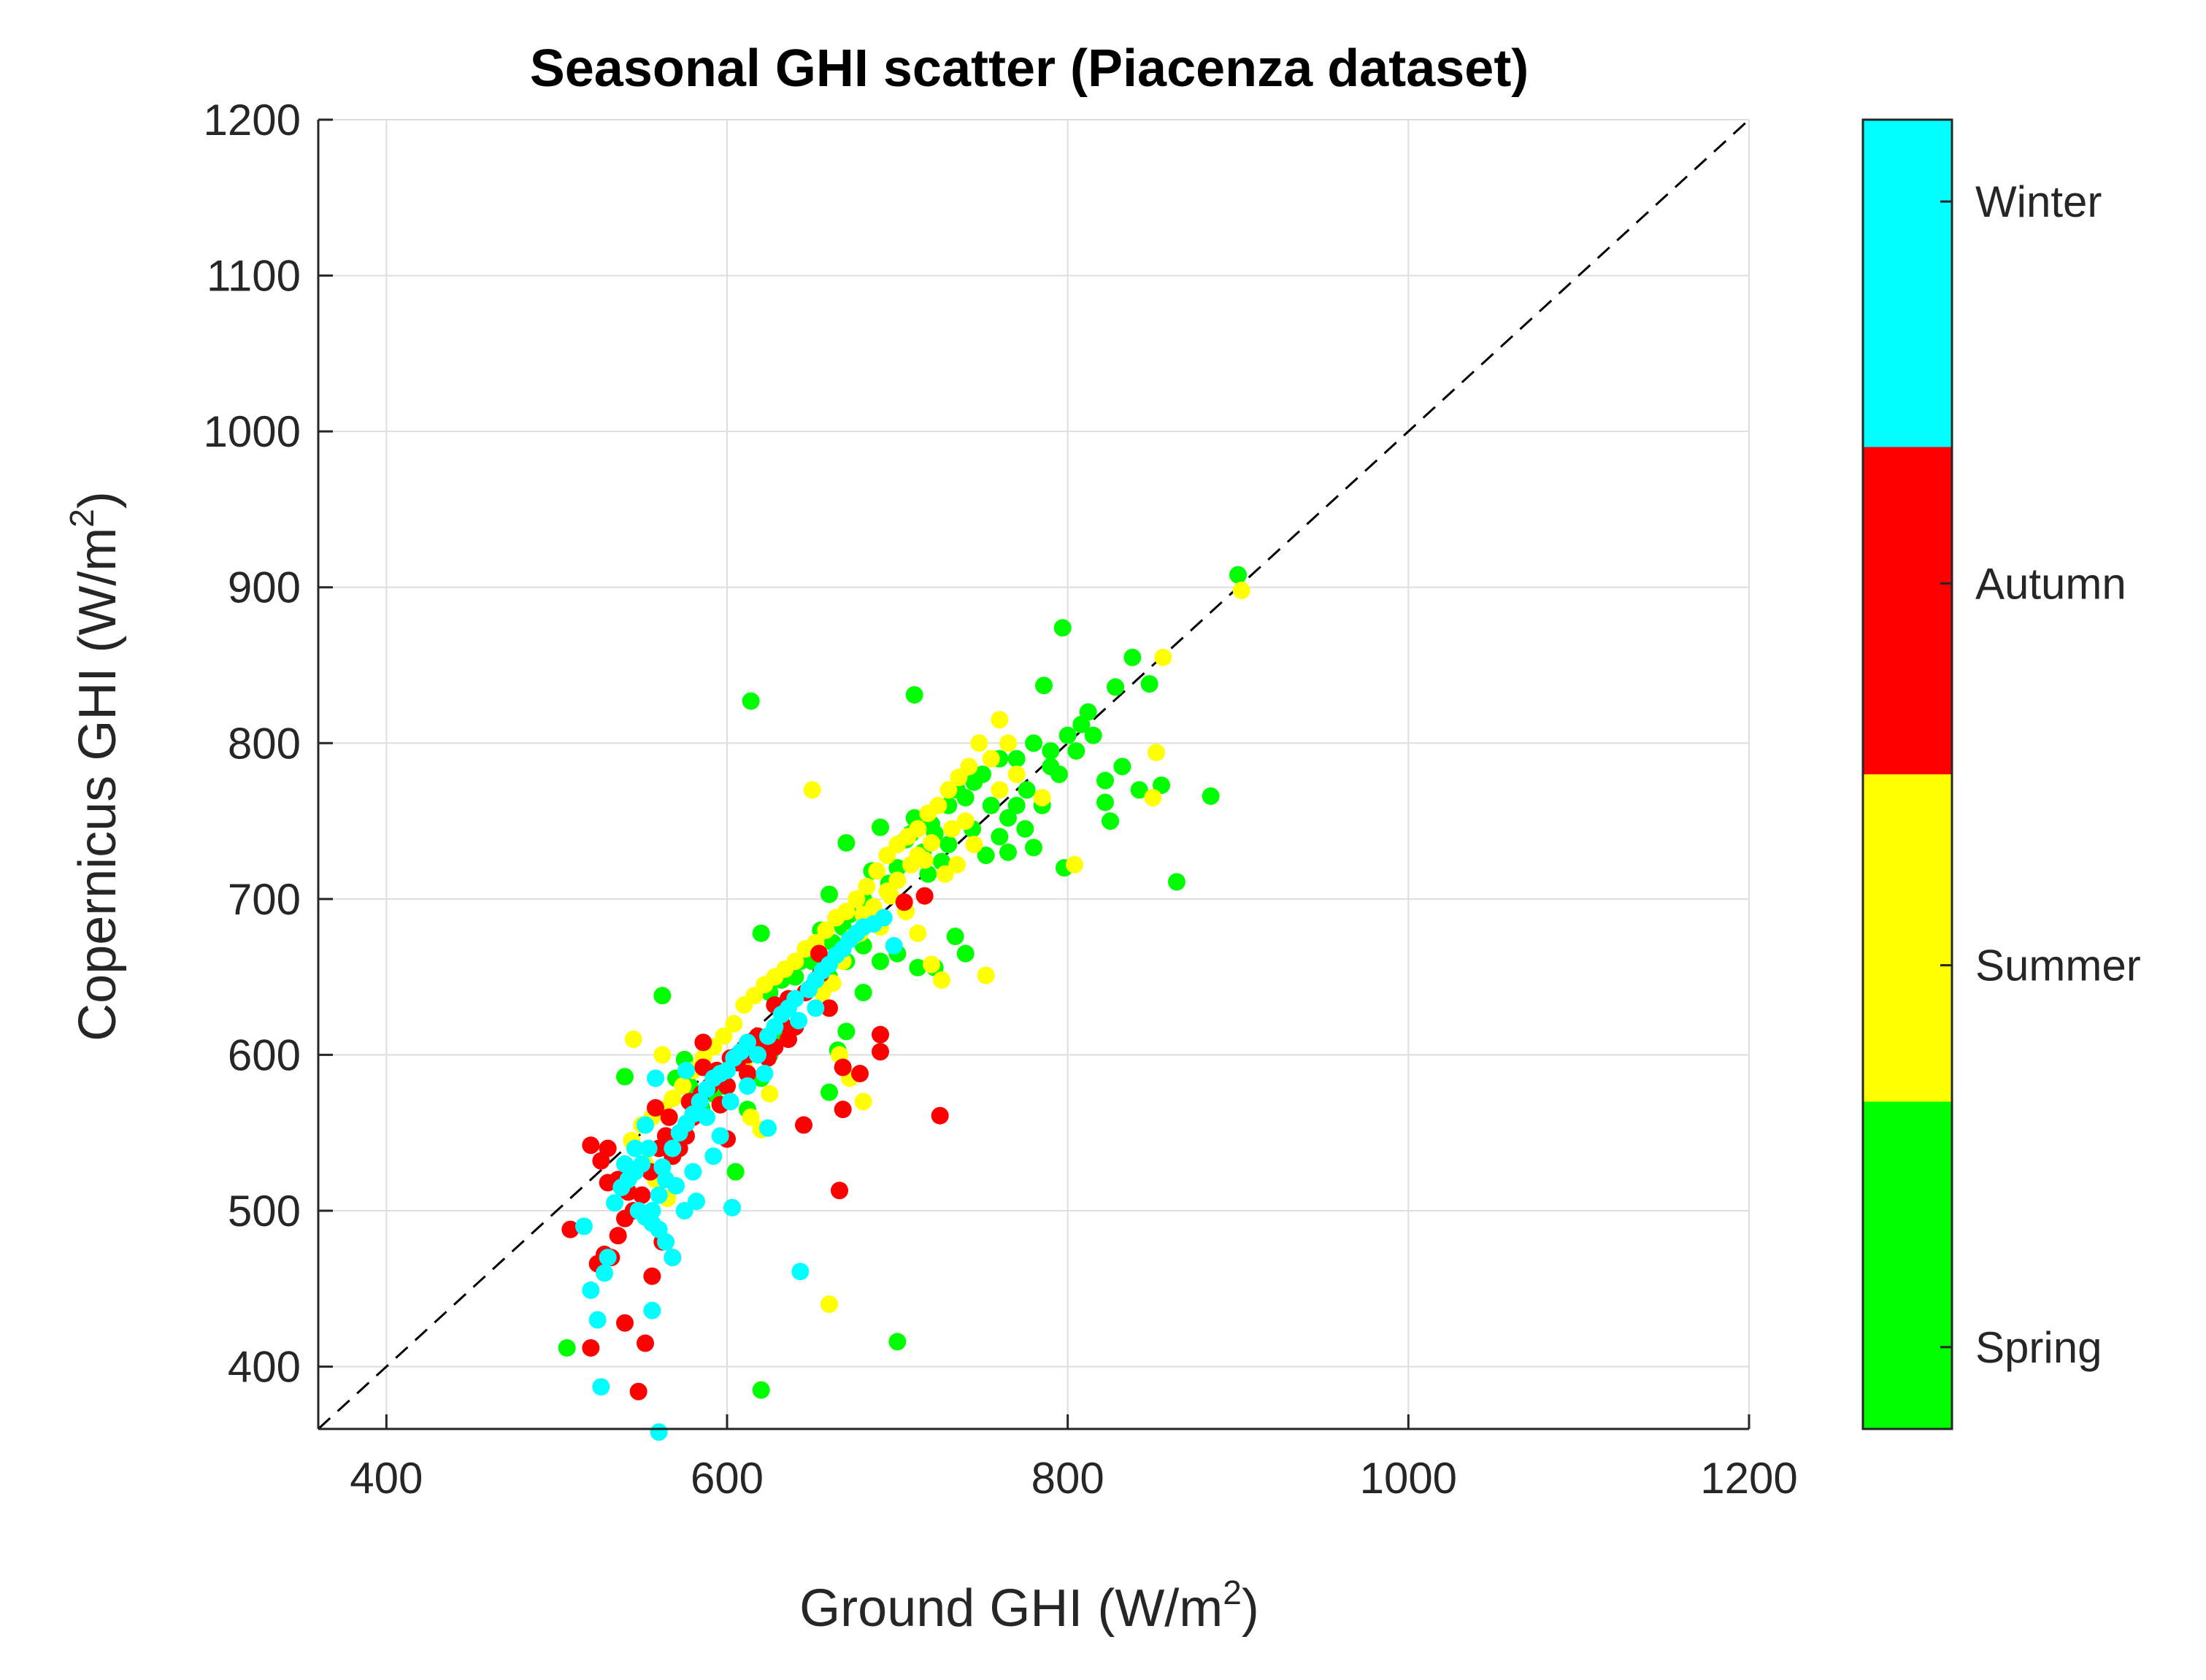 The height and width of the screenshot is (1680, 2206). What do you see at coordinates (1029, 68) in the screenshot?
I see `chart-title: Seasonal GHI scatter (Piacenza dataset)` at bounding box center [1029, 68].